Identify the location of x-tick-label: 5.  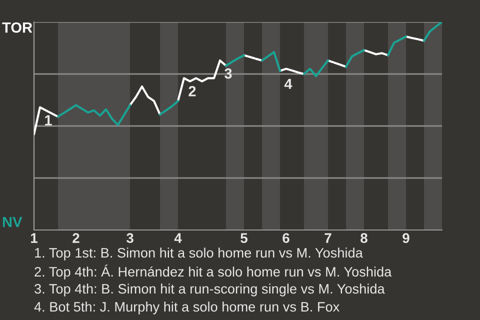
(244, 238).